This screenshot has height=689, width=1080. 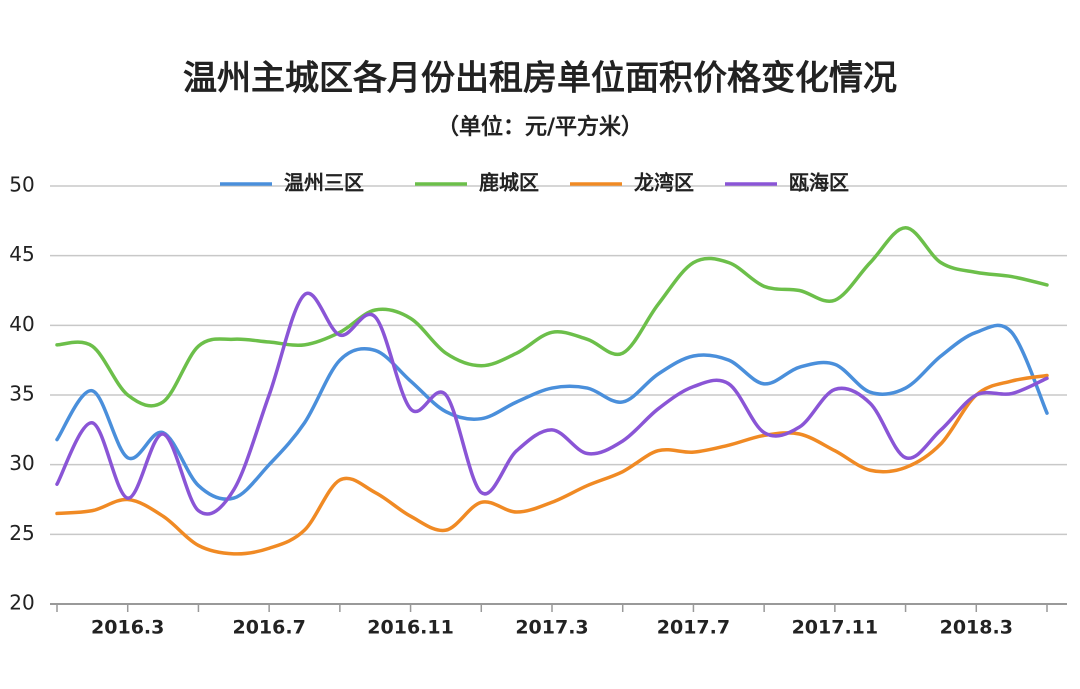 I want to click on x-tick-label: 2017.11, so click(x=835, y=628).